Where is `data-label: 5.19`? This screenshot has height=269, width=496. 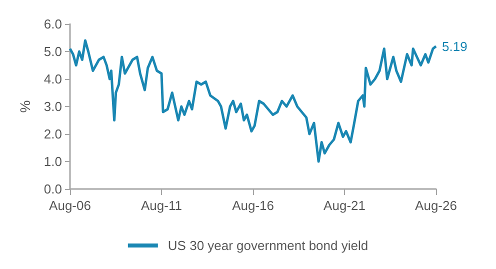
data-label: 5.19 is located at coordinates (455, 46).